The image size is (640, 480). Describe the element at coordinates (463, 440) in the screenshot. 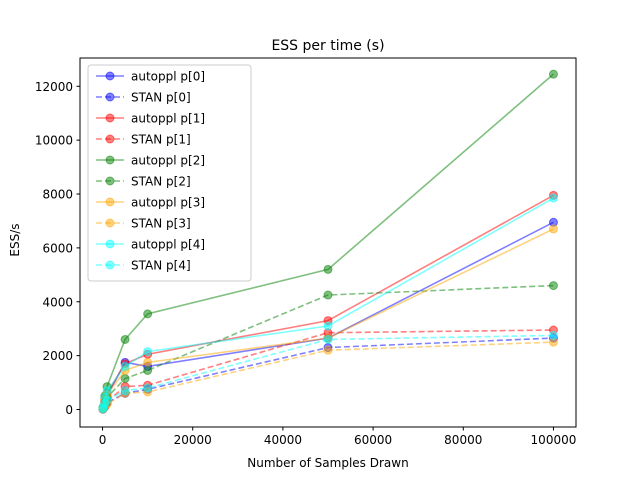

I see `x-tick-label: 80000` at that location.